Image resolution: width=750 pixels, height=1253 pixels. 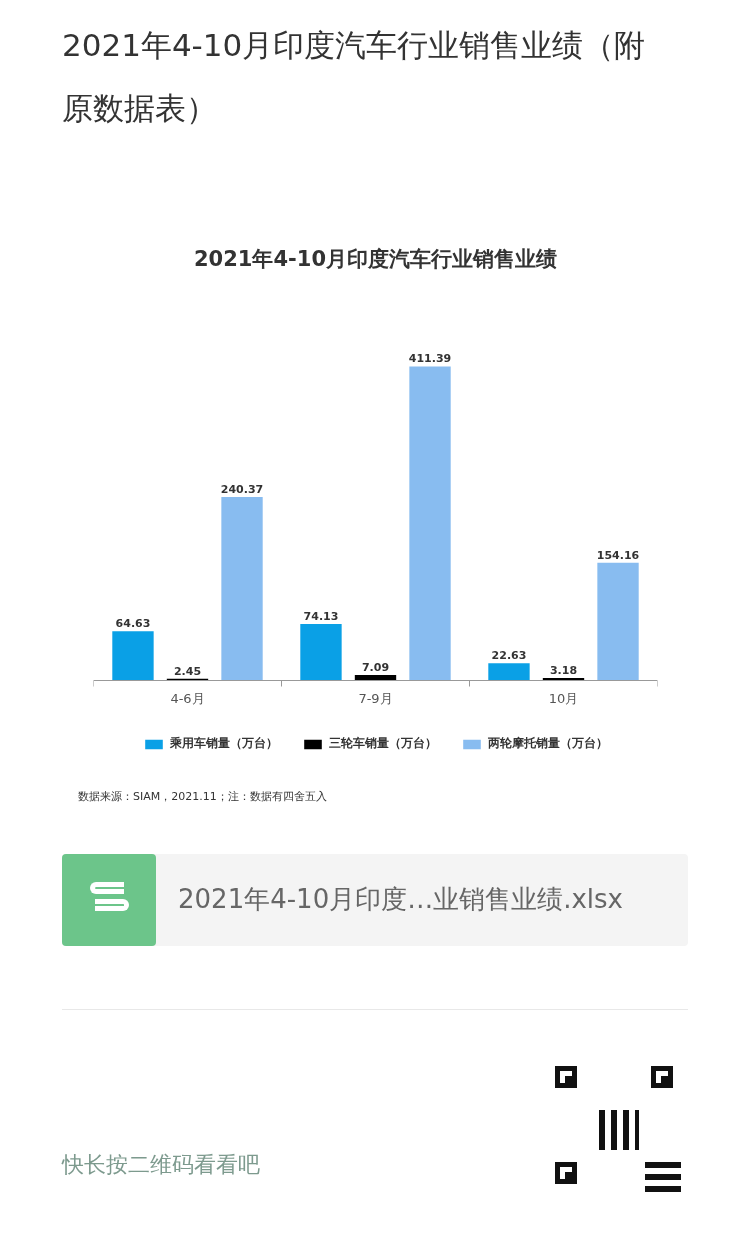 What do you see at coordinates (430, 359) in the screenshot?
I see `data-label: 411.39` at bounding box center [430, 359].